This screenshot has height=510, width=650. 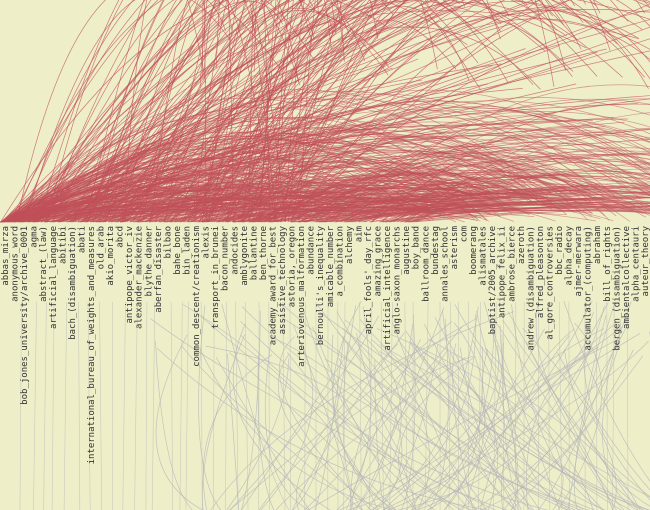 What do you see at coordinates (531, 288) in the screenshot?
I see `node-label: andrew_(disambiguation)` at bounding box center [531, 288].